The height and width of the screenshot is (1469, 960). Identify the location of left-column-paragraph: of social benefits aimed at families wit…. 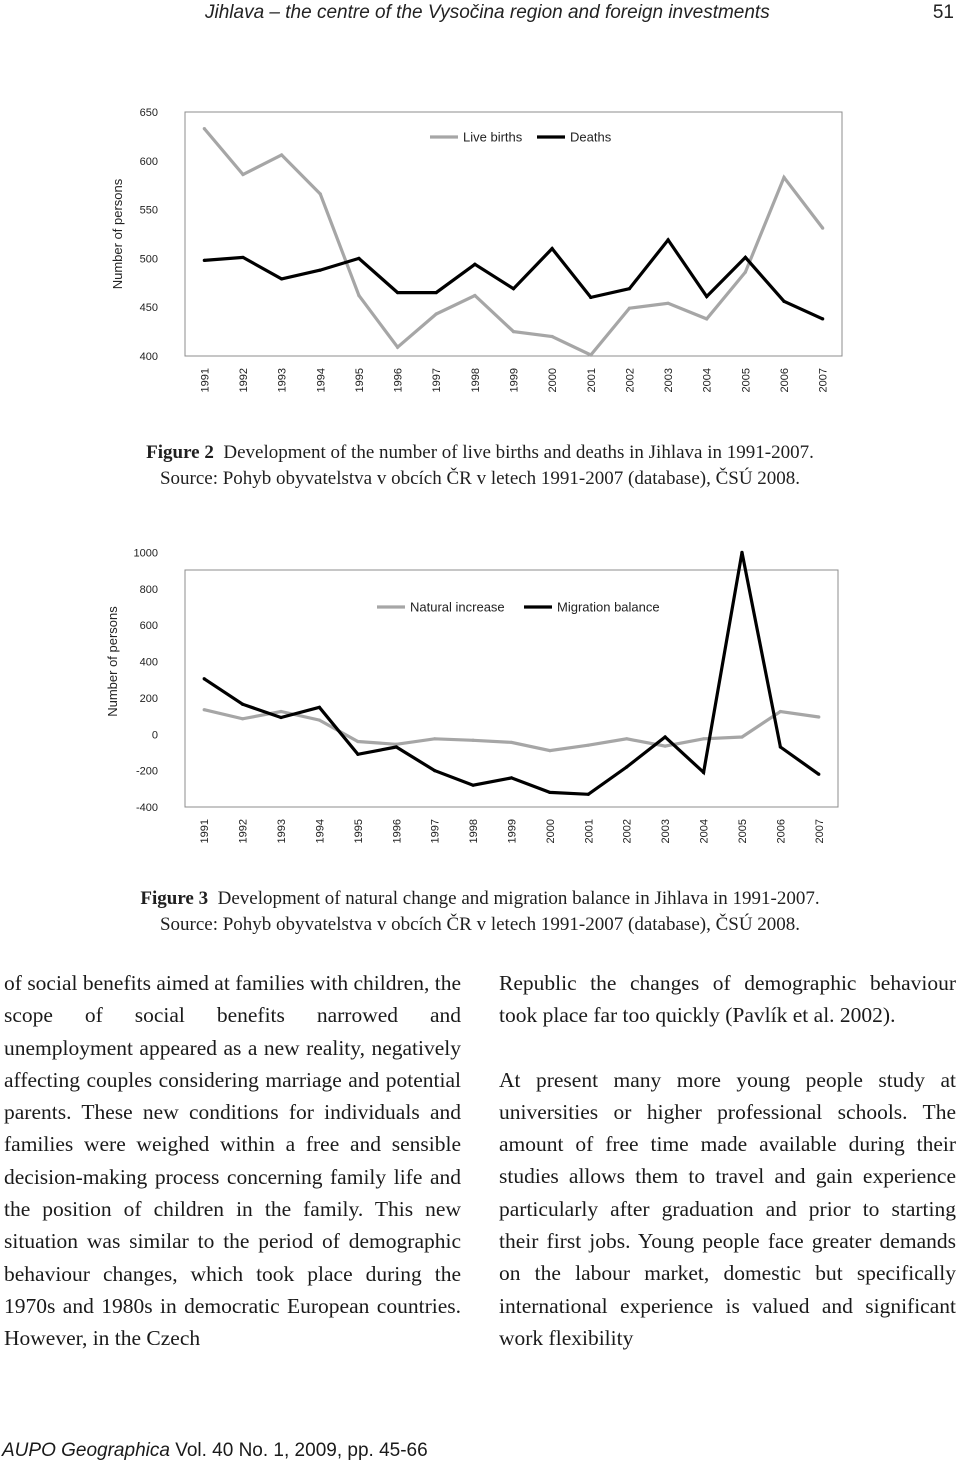
(232, 1161).